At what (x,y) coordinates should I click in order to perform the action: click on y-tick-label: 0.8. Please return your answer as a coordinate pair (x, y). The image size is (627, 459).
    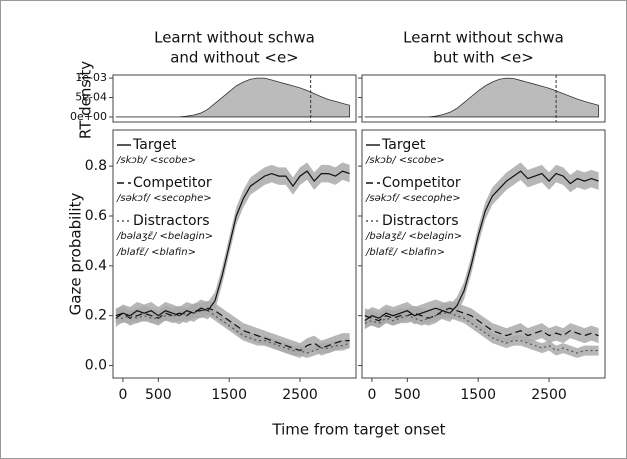
    Looking at the image, I should click on (96, 166).